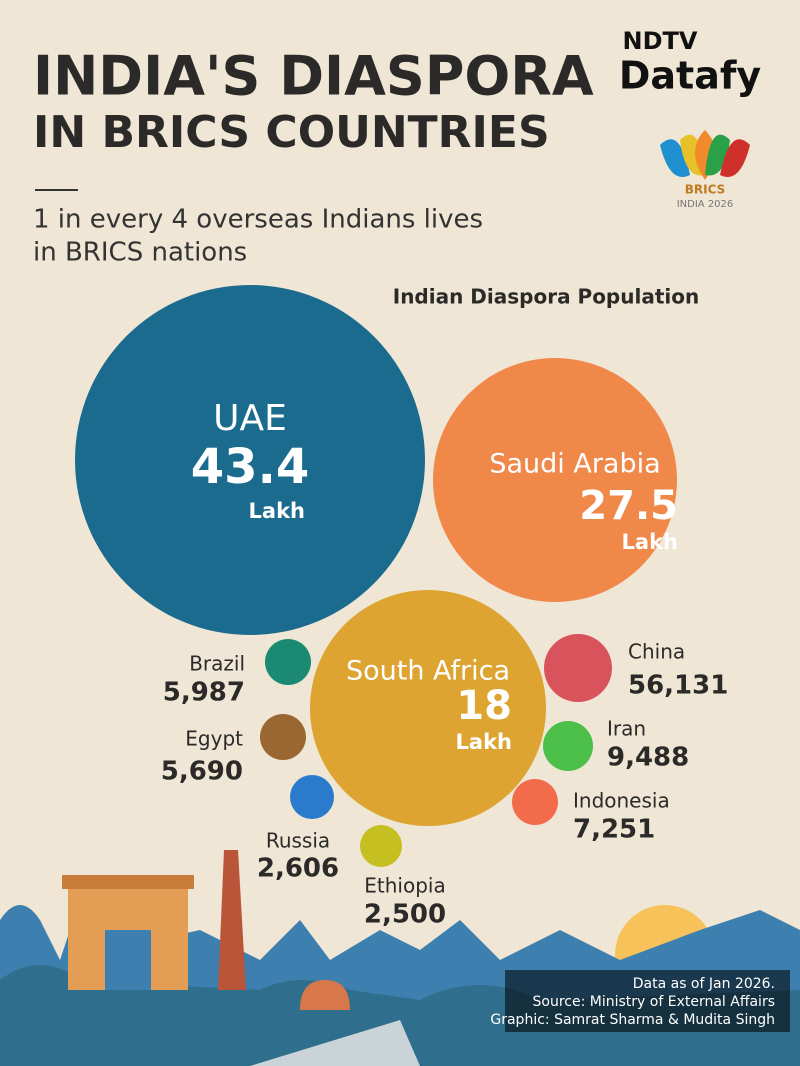 The width and height of the screenshot is (800, 1066). Describe the element at coordinates (678, 686) in the screenshot. I see `value-label: 56,131` at that location.